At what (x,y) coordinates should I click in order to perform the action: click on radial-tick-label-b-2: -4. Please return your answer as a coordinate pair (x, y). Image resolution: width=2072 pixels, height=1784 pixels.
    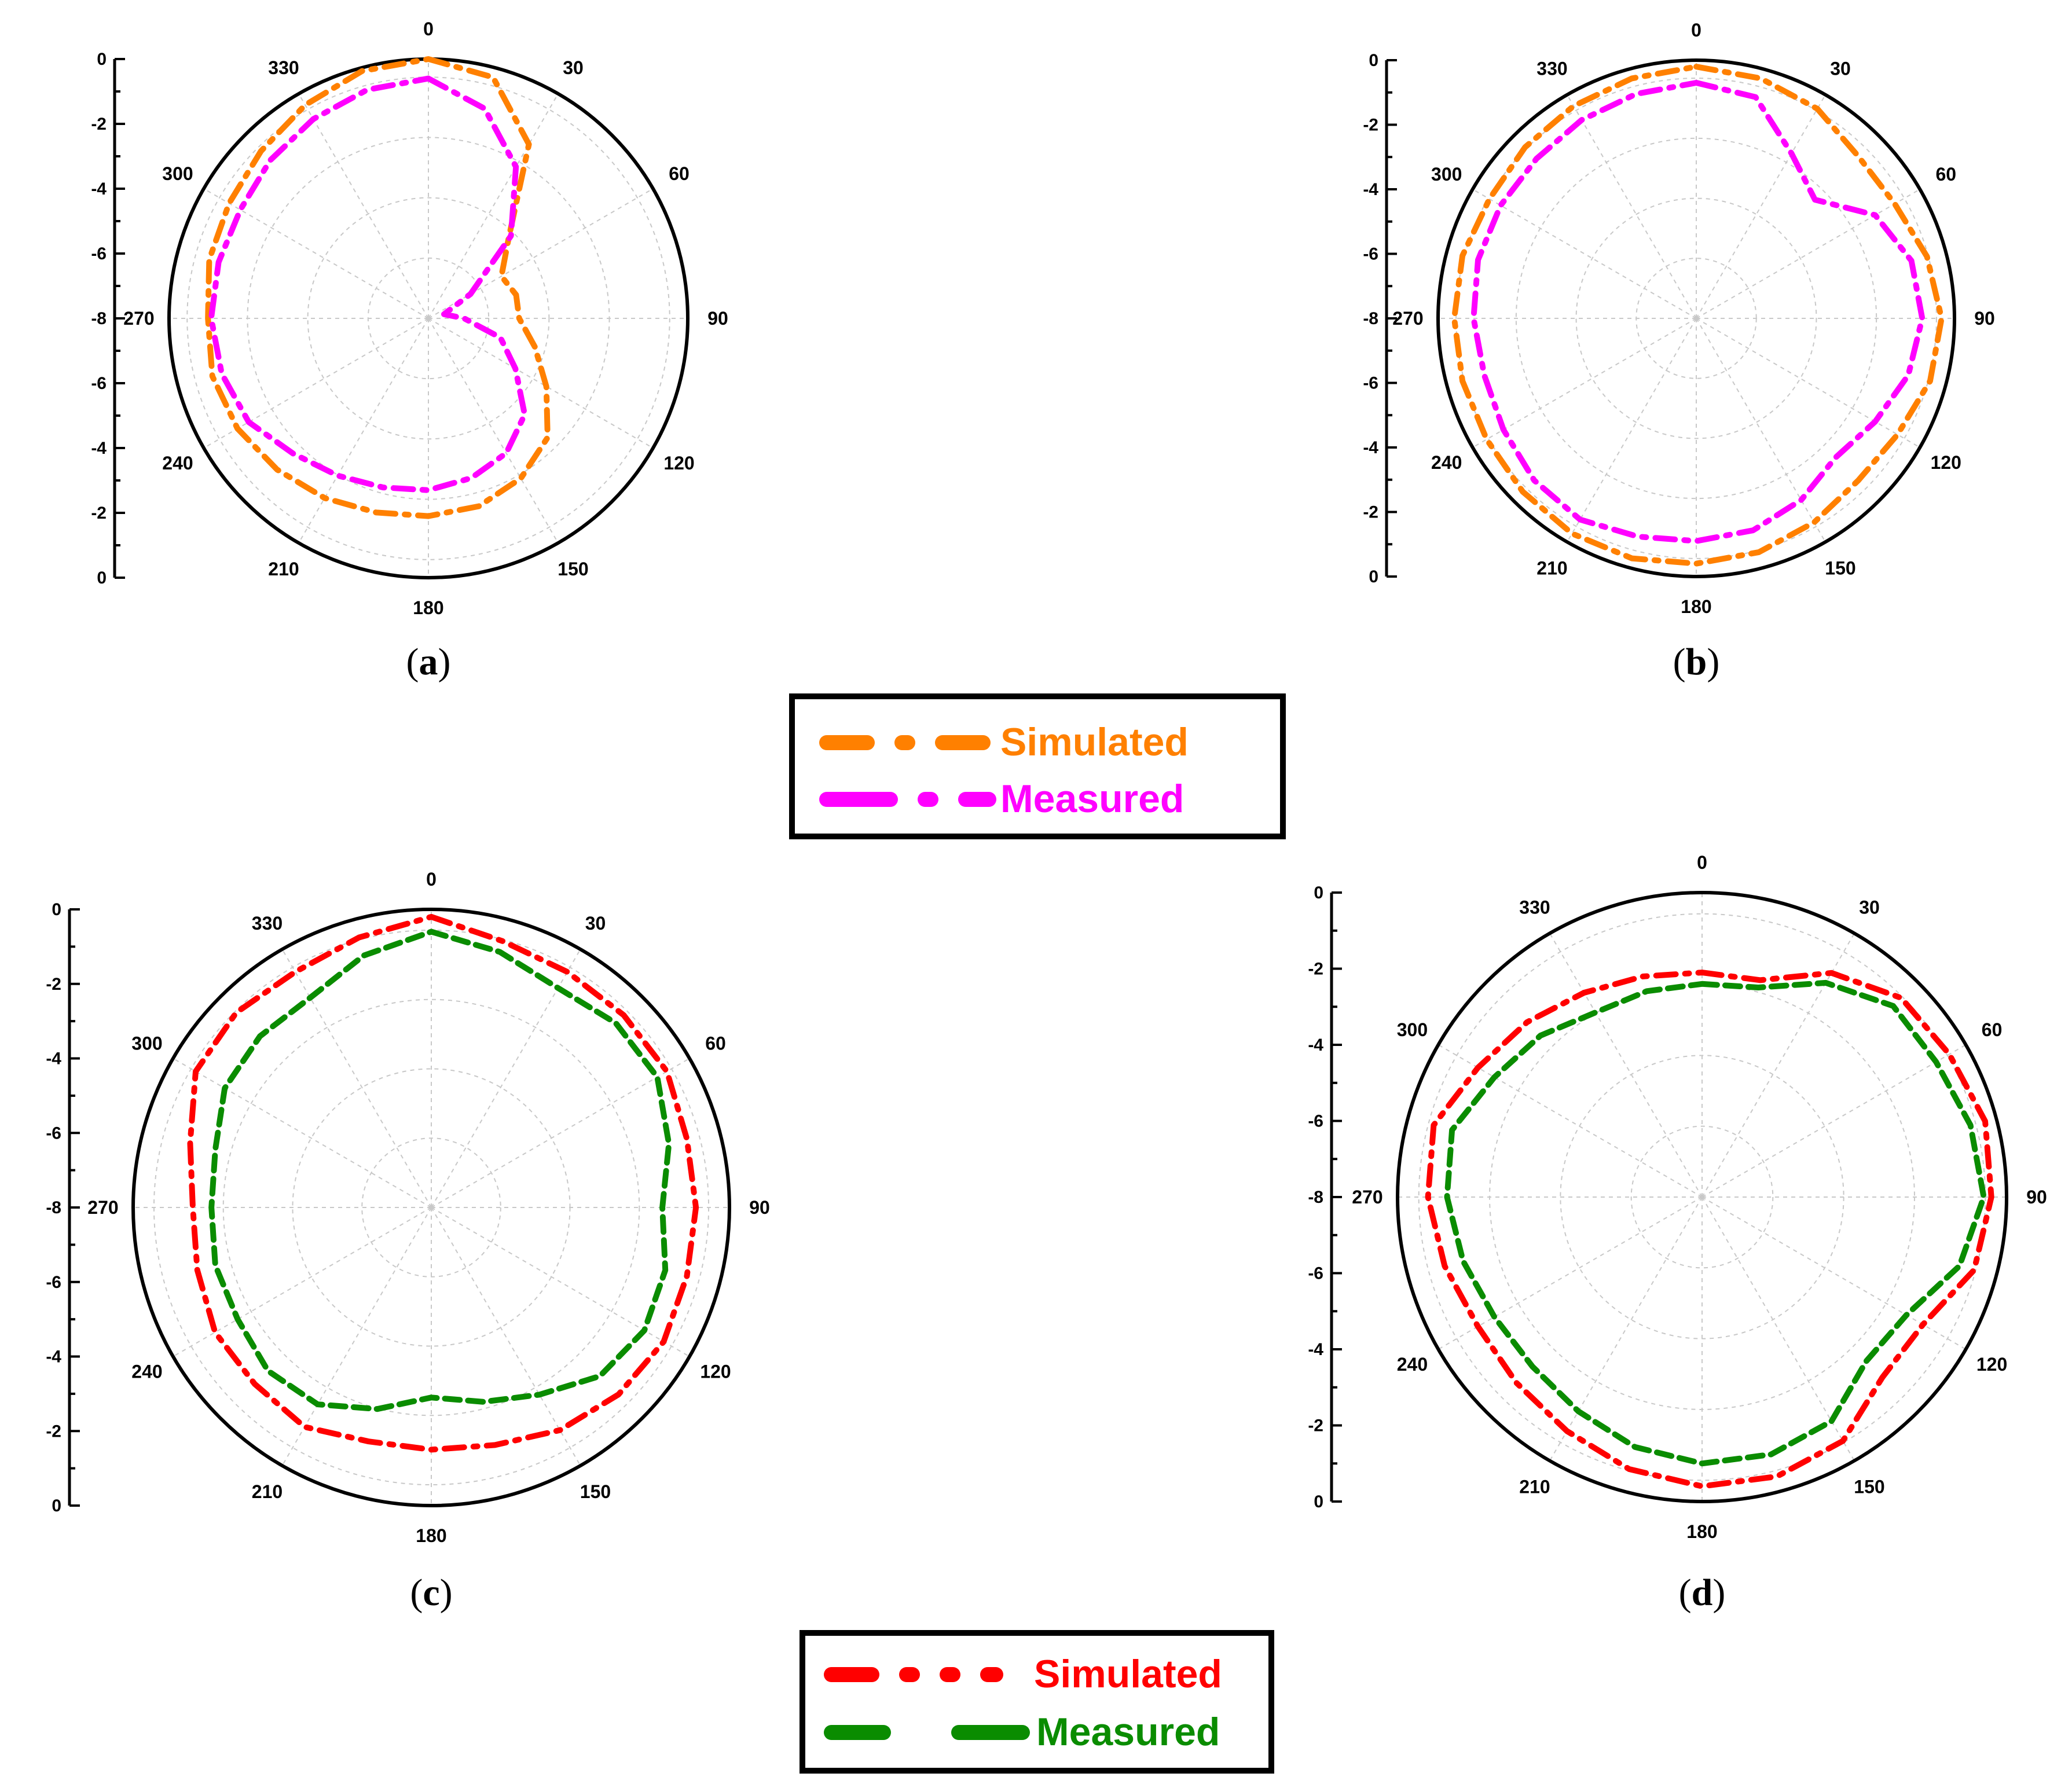
    Looking at the image, I should click on (1370, 189).